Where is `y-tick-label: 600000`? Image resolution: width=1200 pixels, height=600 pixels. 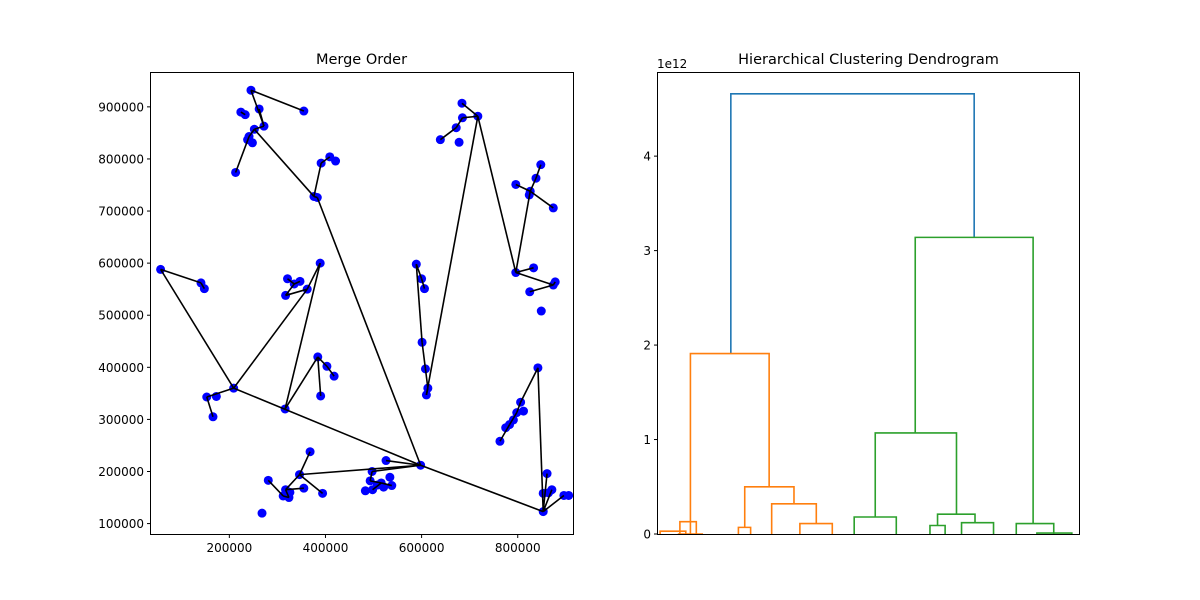 y-tick-label: 600000 is located at coordinates (121, 264).